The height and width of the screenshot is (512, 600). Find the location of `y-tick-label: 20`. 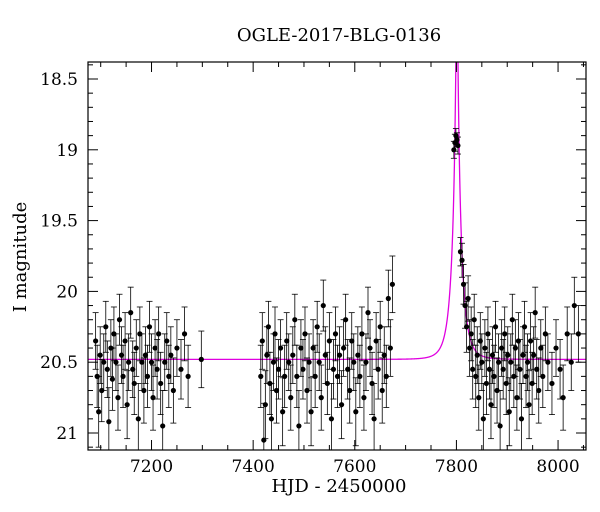

y-tick-label: 20 is located at coordinates (67, 292).